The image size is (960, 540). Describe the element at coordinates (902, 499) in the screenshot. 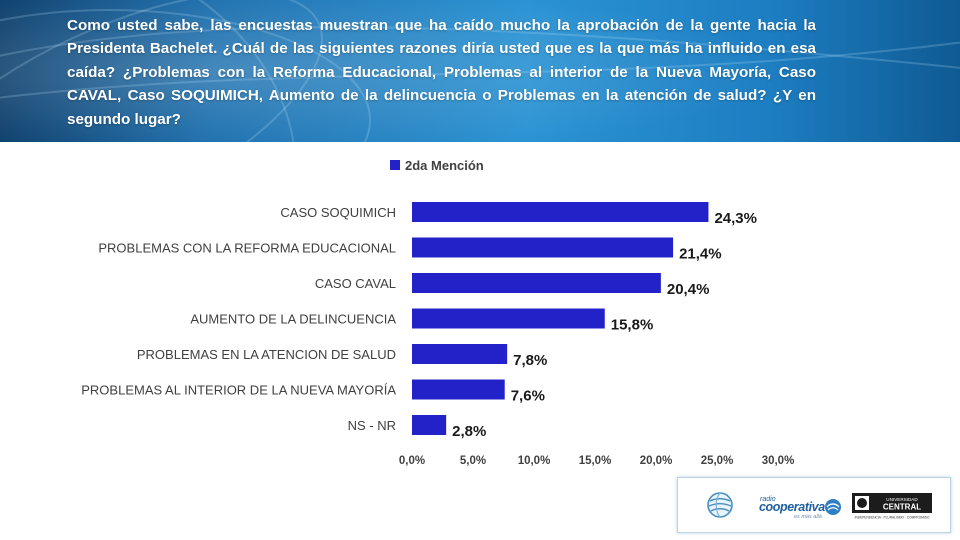

I see `university-logo-top-text: UNIVERSIDAD` at that location.